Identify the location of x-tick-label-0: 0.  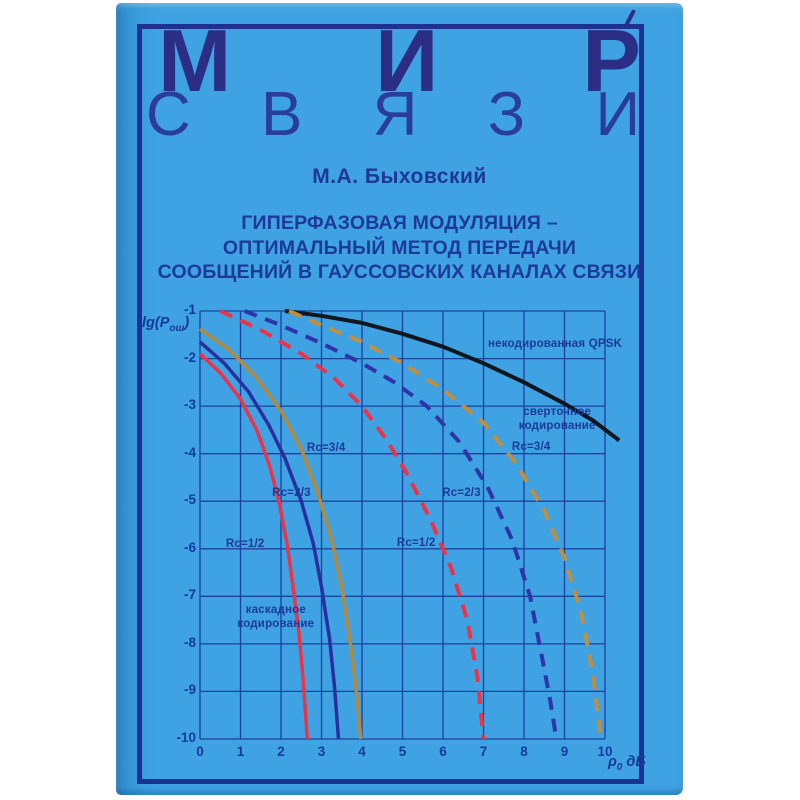
(200, 751).